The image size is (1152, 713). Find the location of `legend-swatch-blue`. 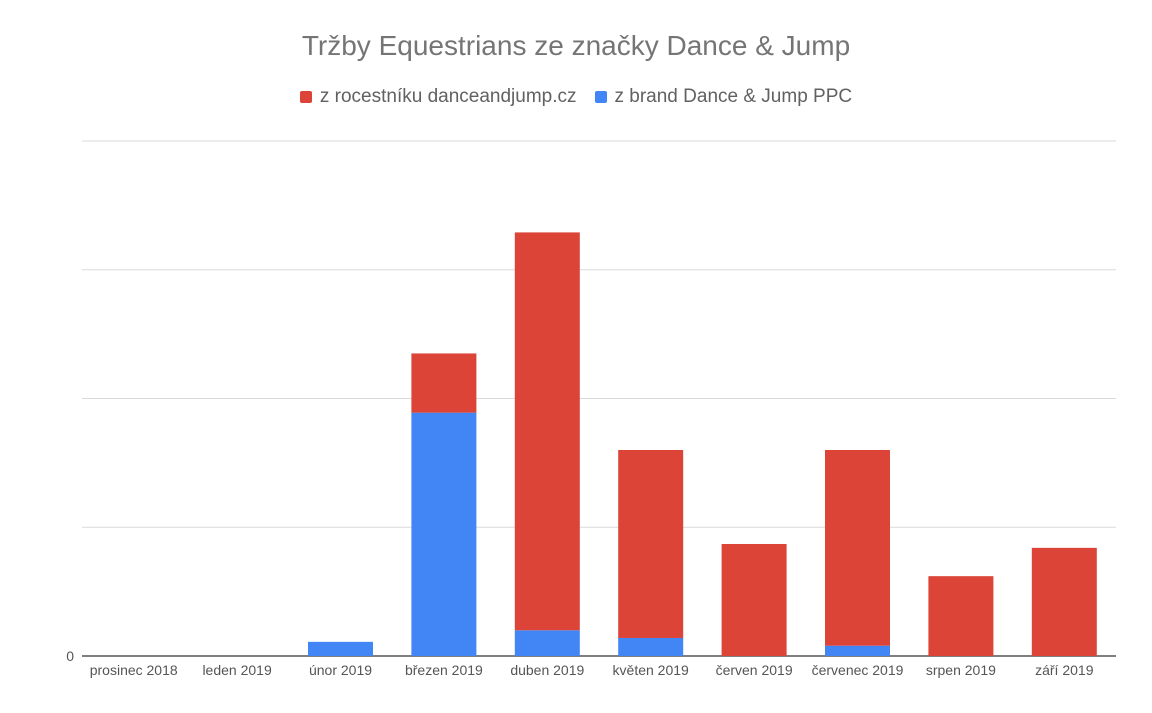

legend-swatch-blue is located at coordinates (600, 97).